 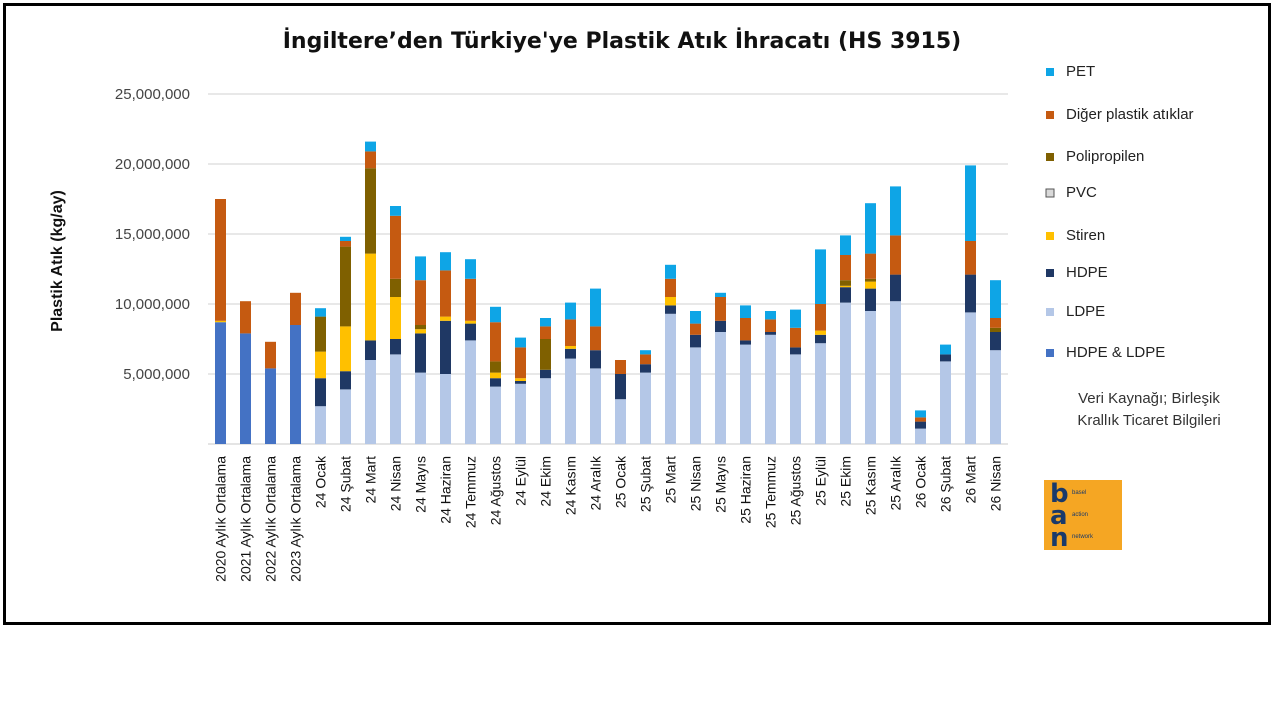 What do you see at coordinates (271, 519) in the screenshot?
I see `x-tick-label: 2022 Aylık Ortalama` at bounding box center [271, 519].